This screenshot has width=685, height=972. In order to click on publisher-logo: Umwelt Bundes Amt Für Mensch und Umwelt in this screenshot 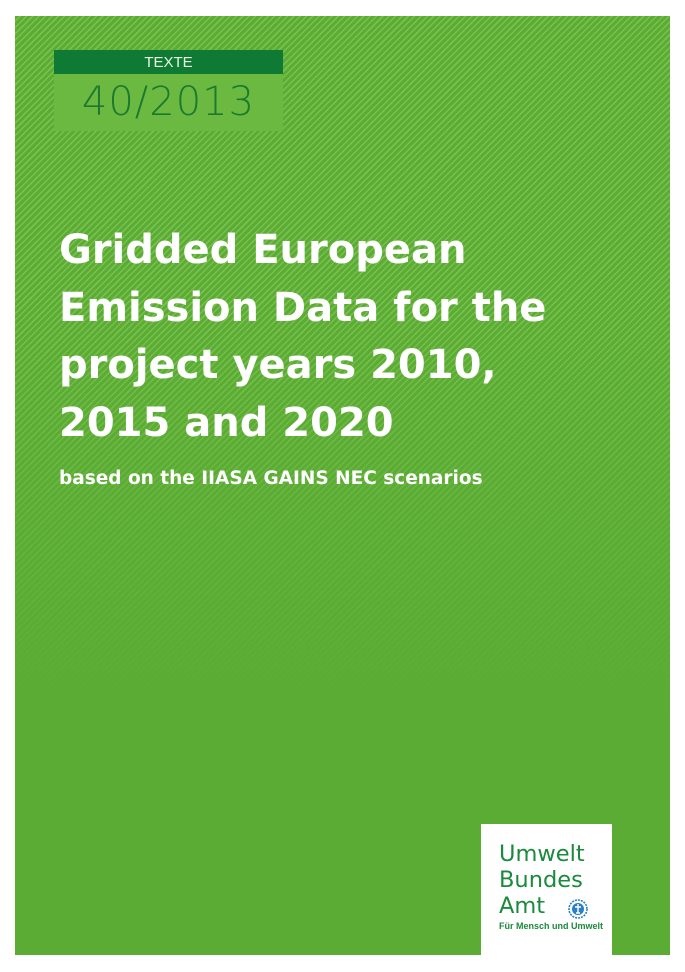, I will do `click(546, 889)`.